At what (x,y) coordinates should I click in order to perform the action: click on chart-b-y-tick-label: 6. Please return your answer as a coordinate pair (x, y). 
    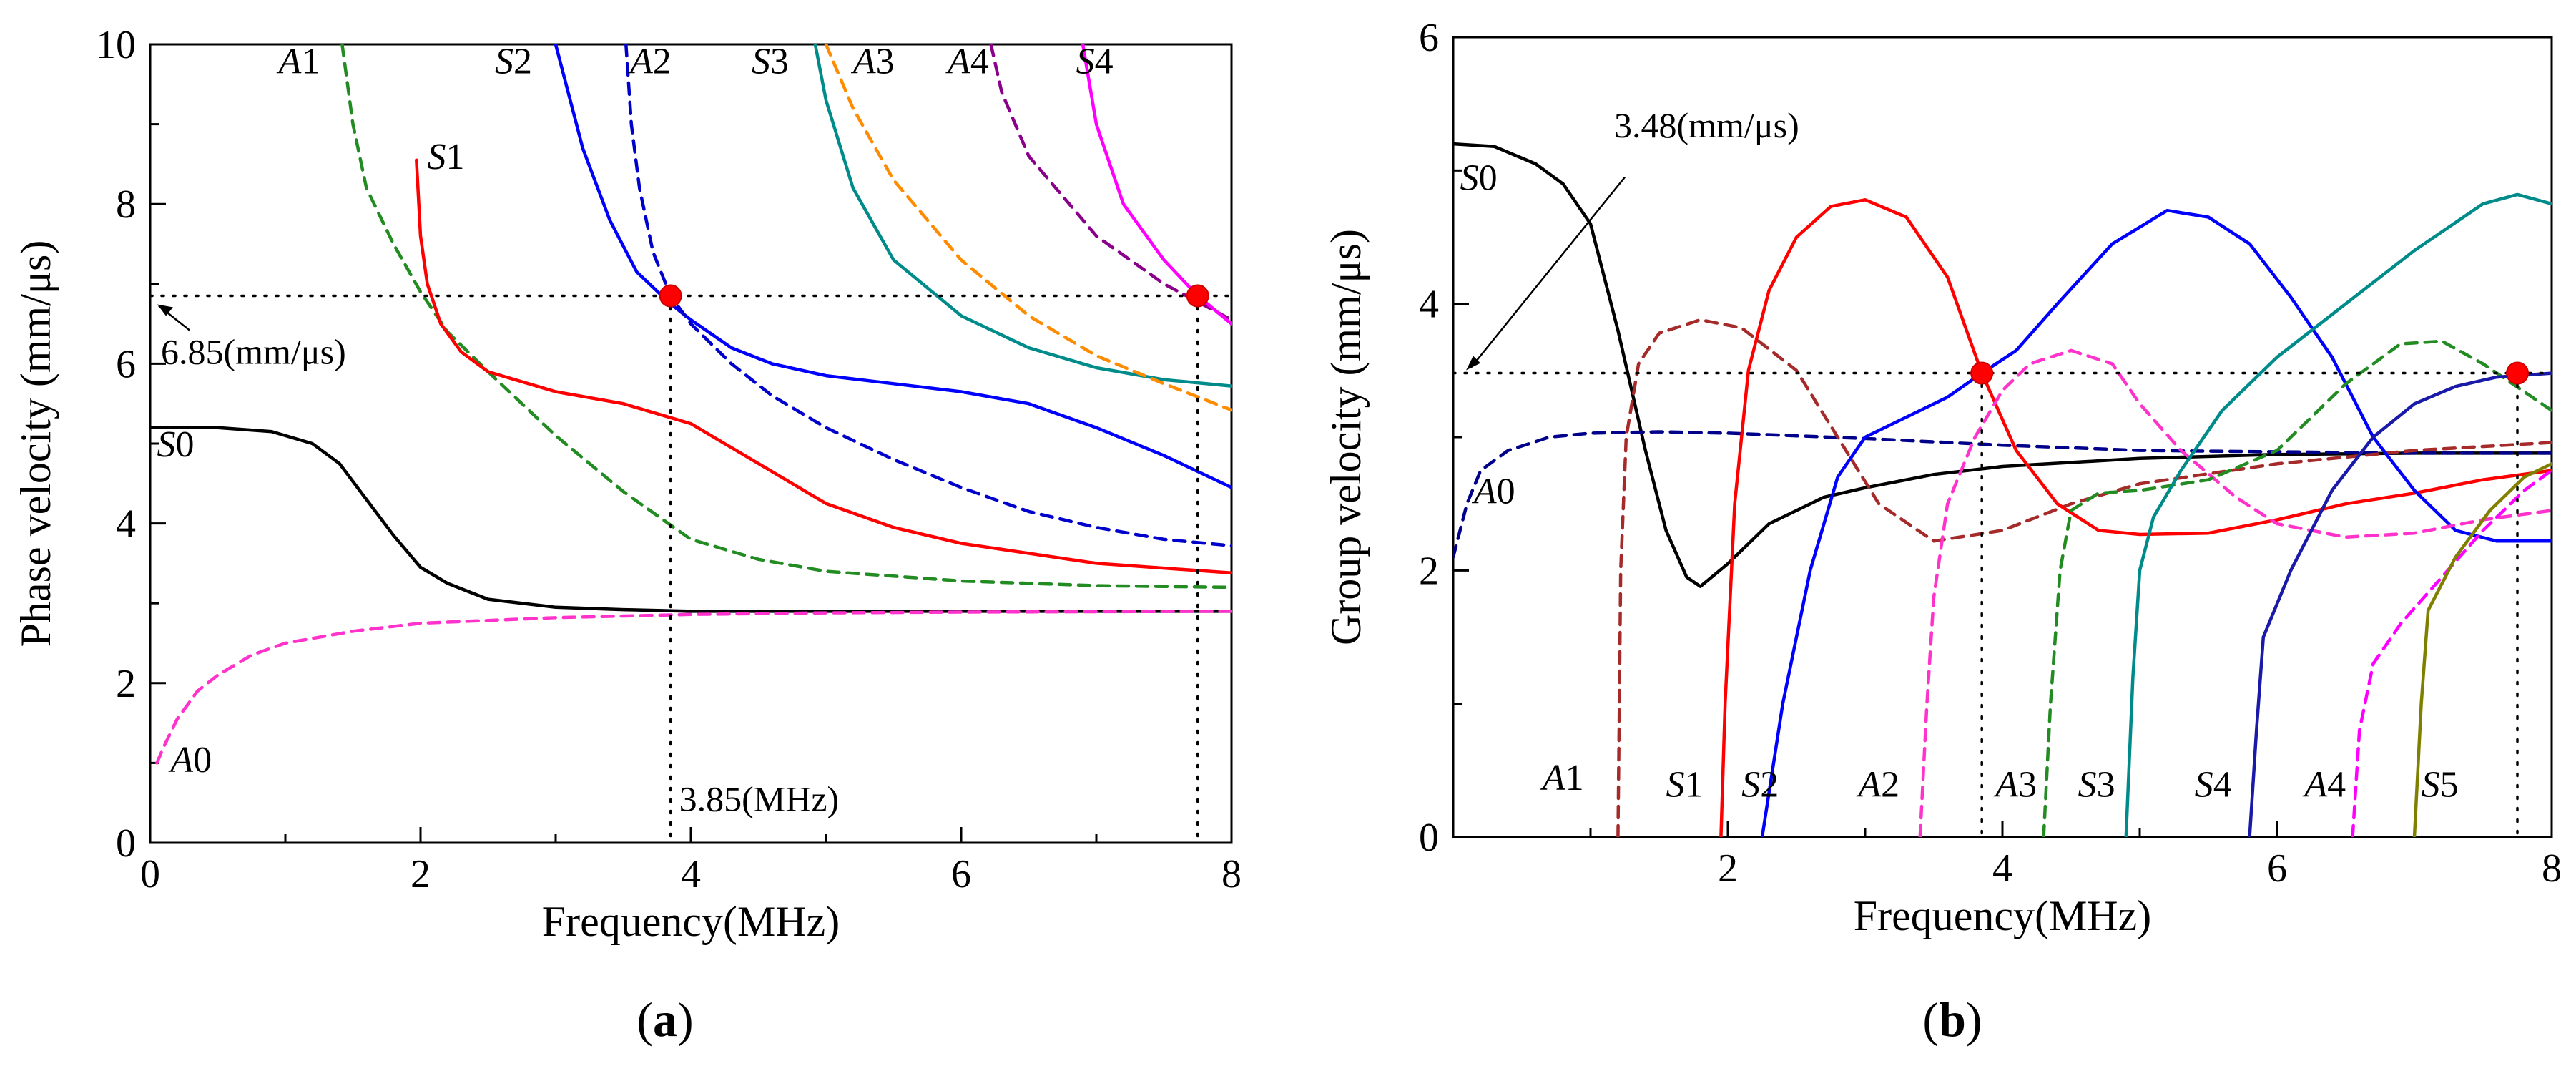
    Looking at the image, I should click on (1429, 38).